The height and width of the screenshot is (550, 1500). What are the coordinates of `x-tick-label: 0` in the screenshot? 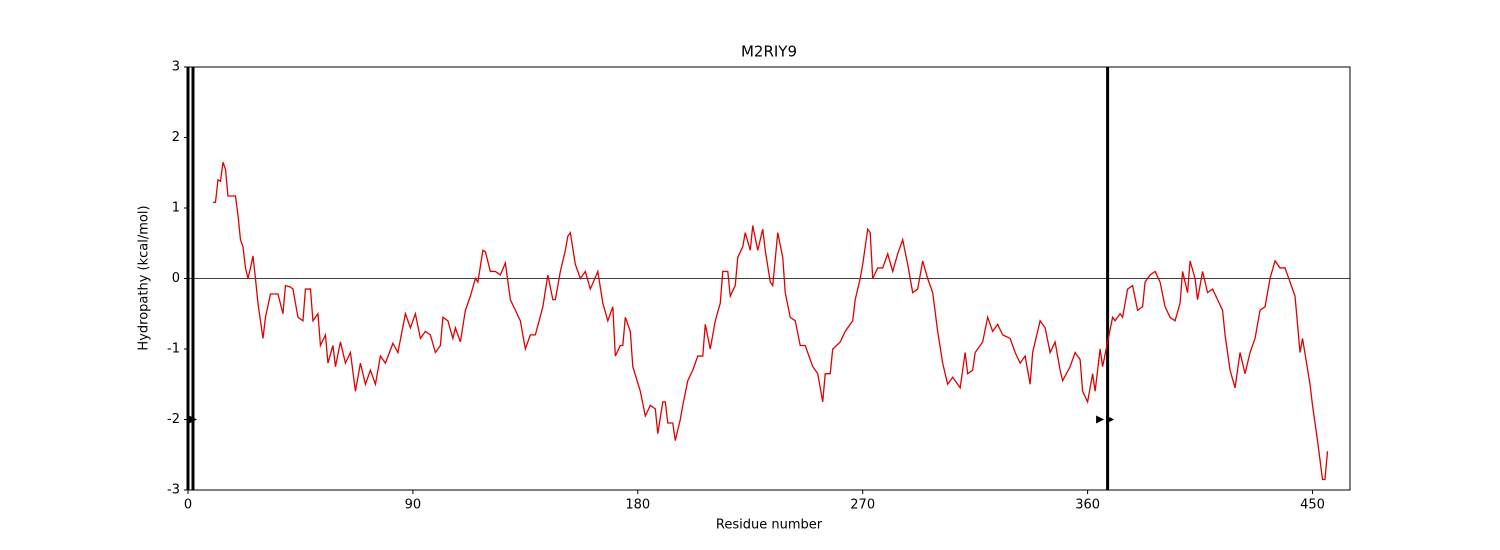 It's located at (188, 505).